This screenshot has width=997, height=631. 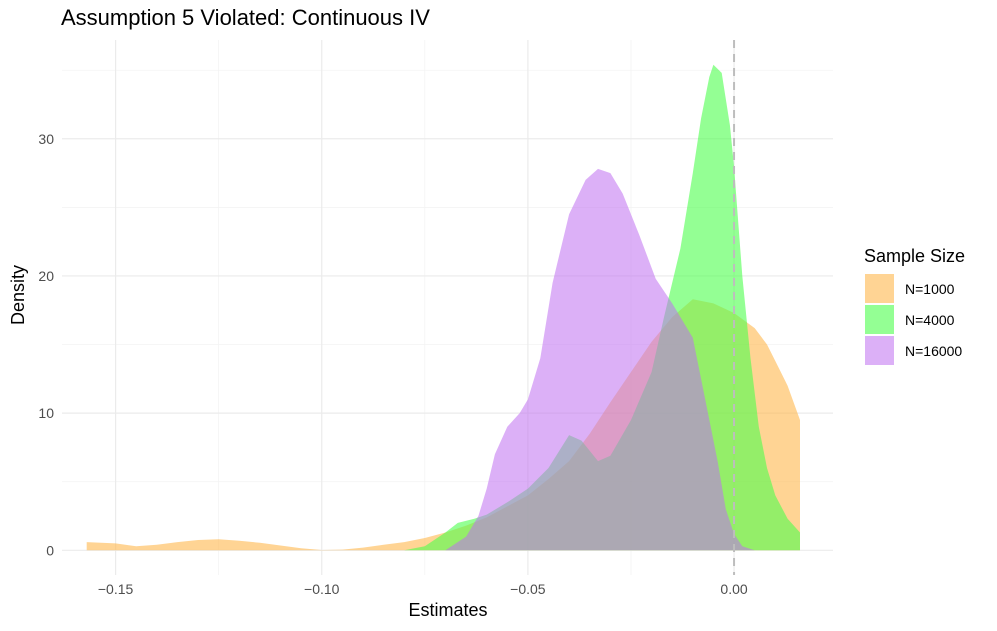 What do you see at coordinates (933, 351) in the screenshot?
I see `legend-label: N=16000` at bounding box center [933, 351].